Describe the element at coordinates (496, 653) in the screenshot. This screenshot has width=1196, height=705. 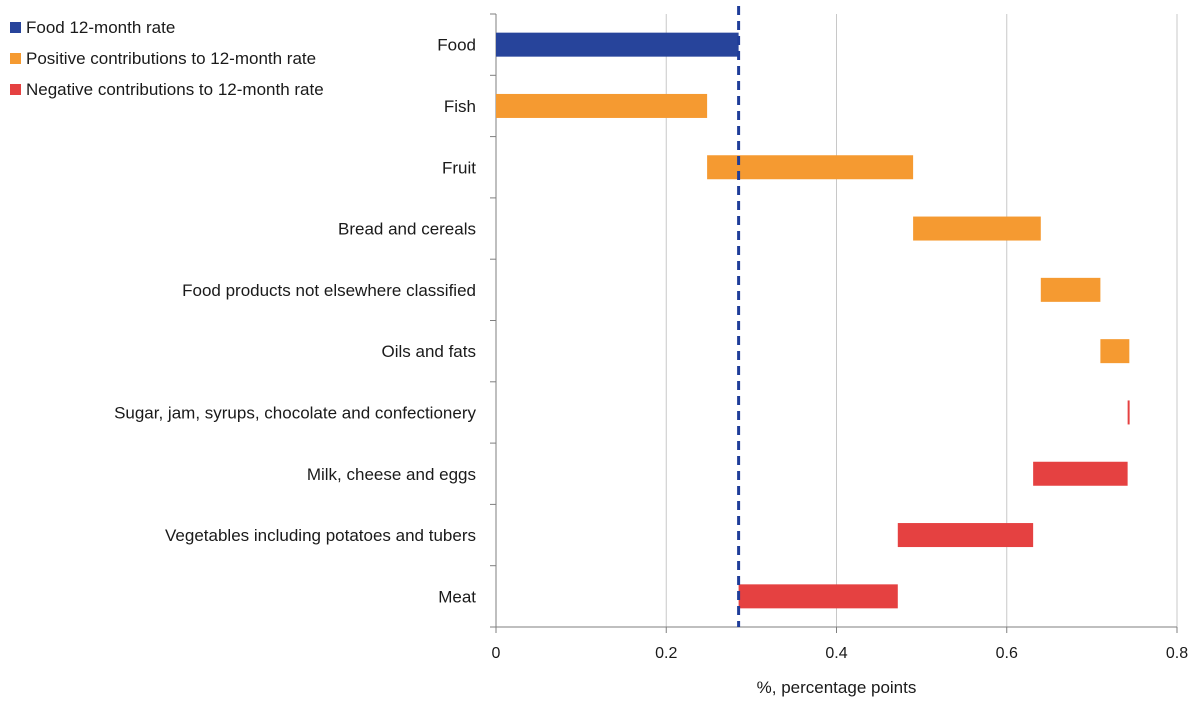
I see `x-tick-label: 0` at that location.